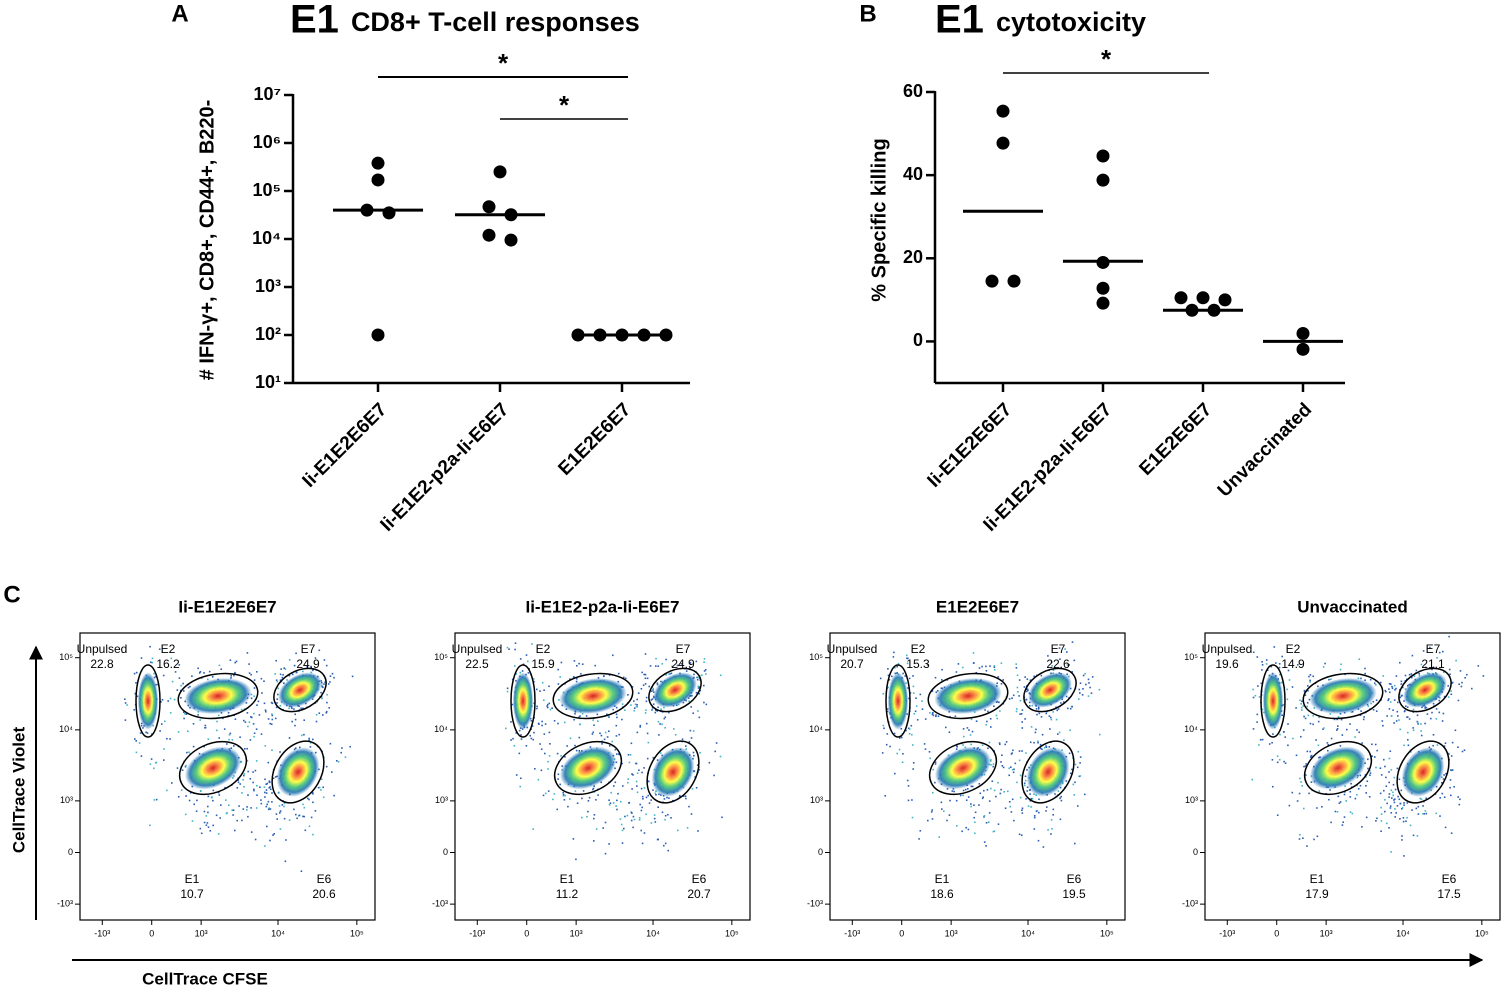  Describe the element at coordinates (879, 219) in the screenshot. I see `y-axis-label: % Specific killing` at that location.